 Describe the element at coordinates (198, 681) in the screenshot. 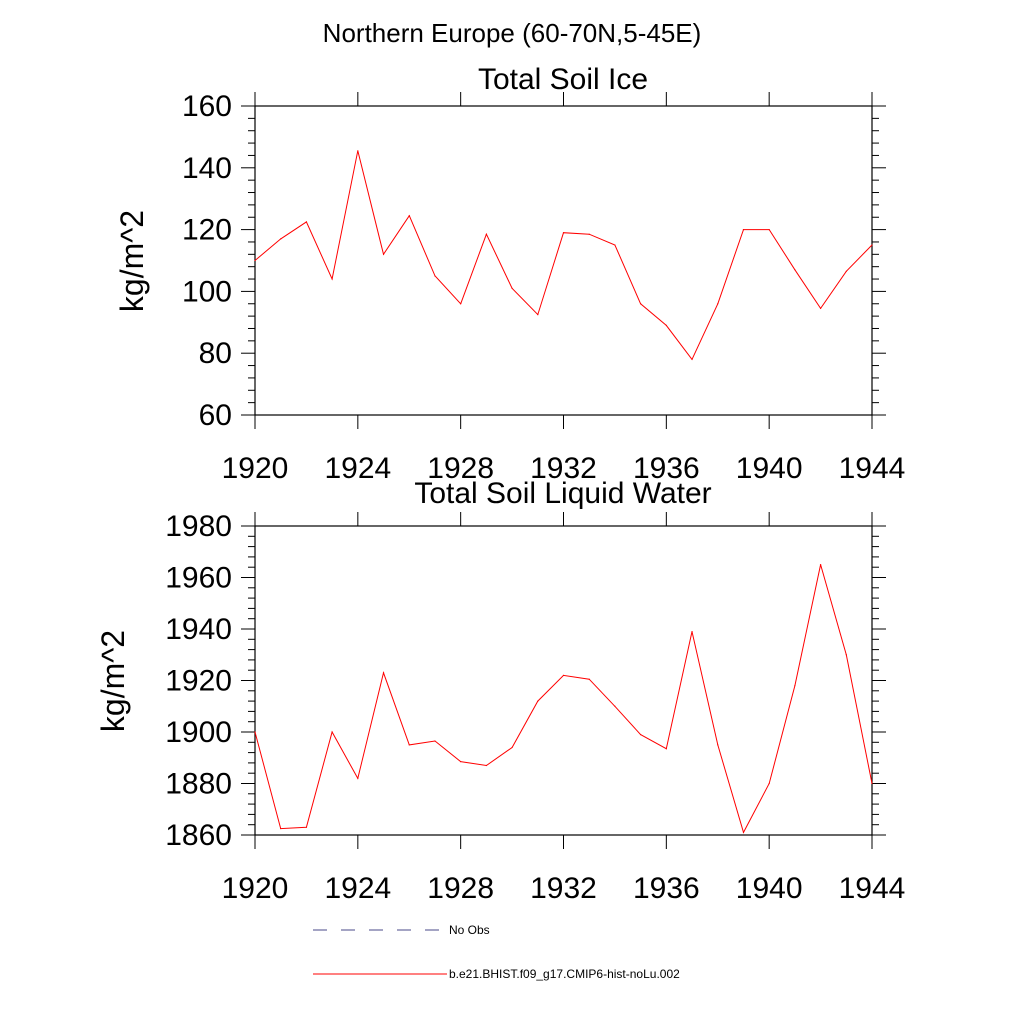

I see `y-tick-label: 1920` at that location.